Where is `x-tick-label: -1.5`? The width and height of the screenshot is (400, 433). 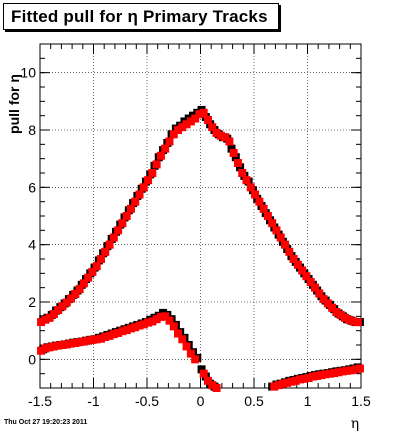
x-tick-label: -1.5 is located at coordinates (40, 401).